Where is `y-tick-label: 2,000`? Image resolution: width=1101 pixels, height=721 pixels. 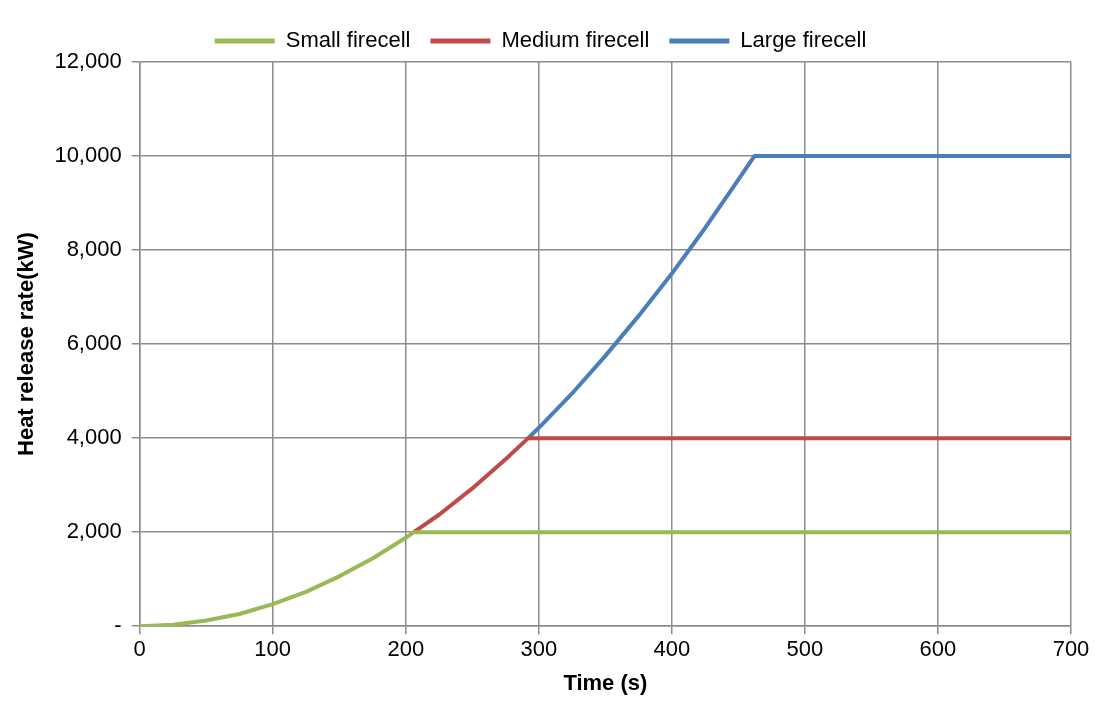
y-tick-label: 2,000 is located at coordinates (94, 531).